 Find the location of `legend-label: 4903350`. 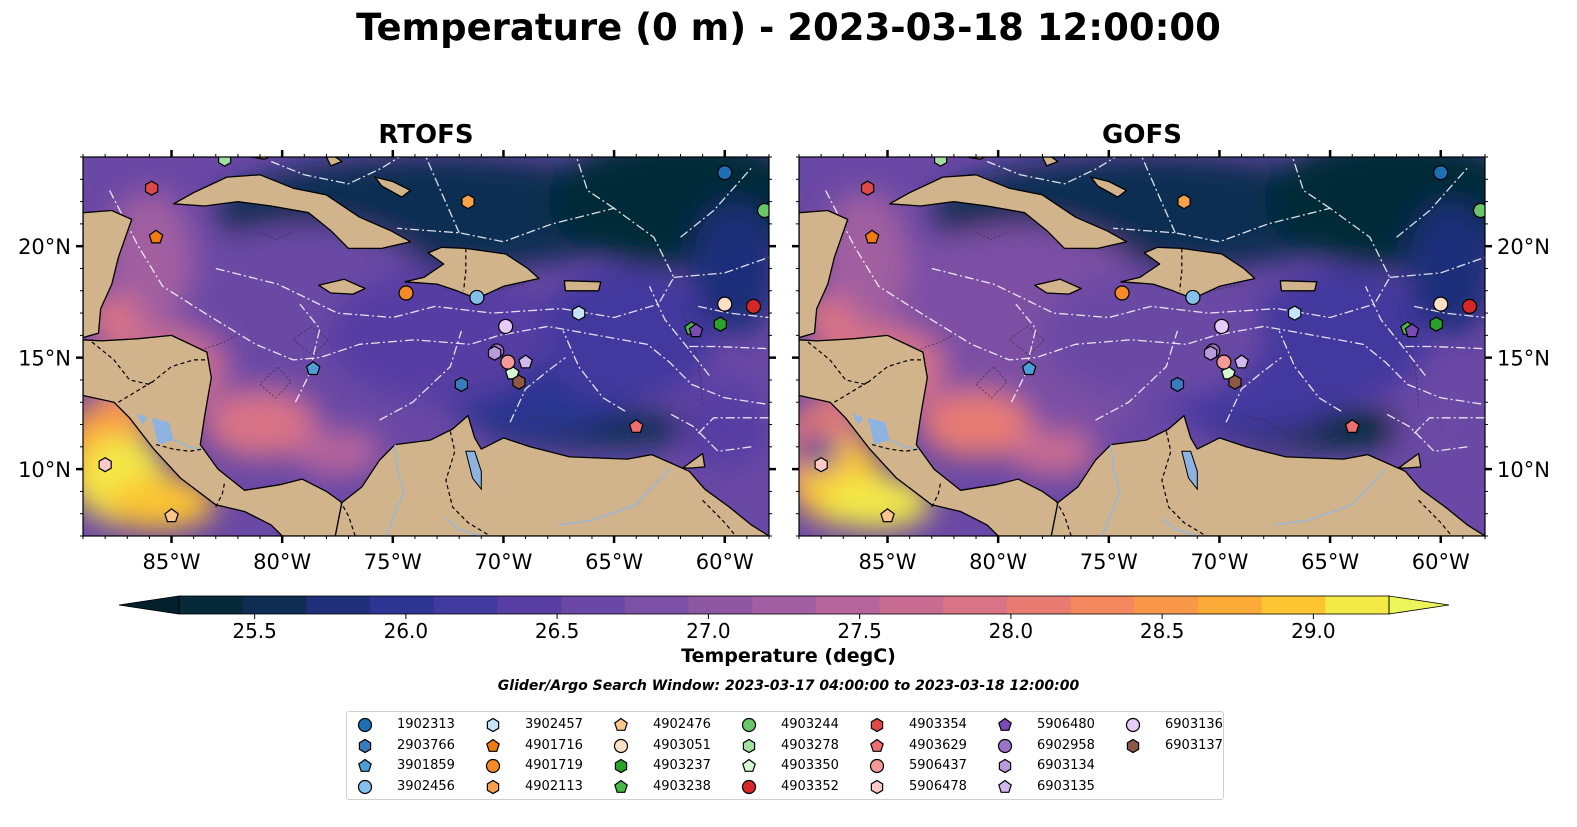

legend-label: 4903350 is located at coordinates (810, 765).